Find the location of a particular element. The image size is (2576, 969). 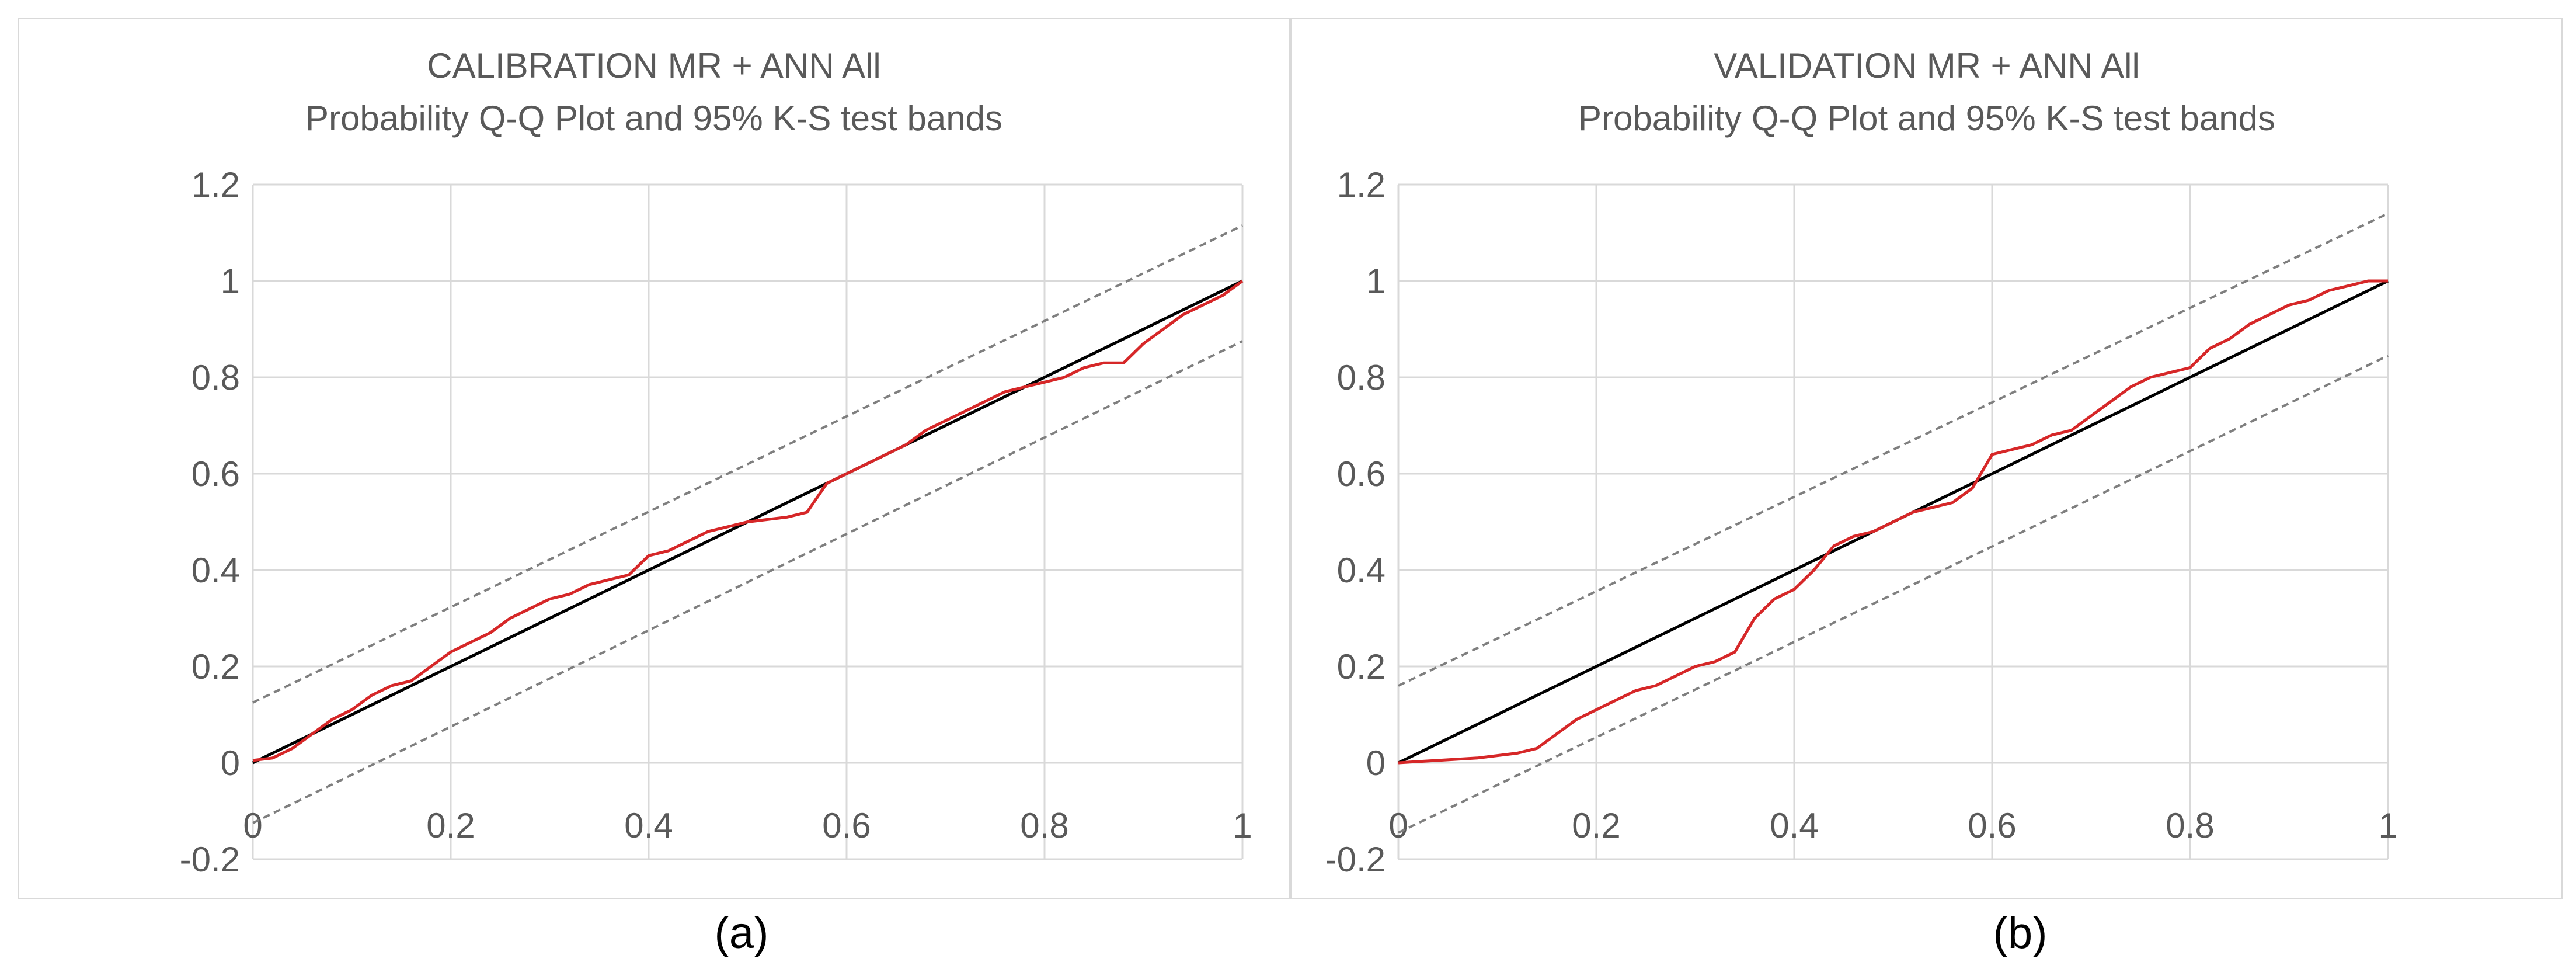

chart-title: CALIBRATION MR + ANN All is located at coordinates (654, 66).